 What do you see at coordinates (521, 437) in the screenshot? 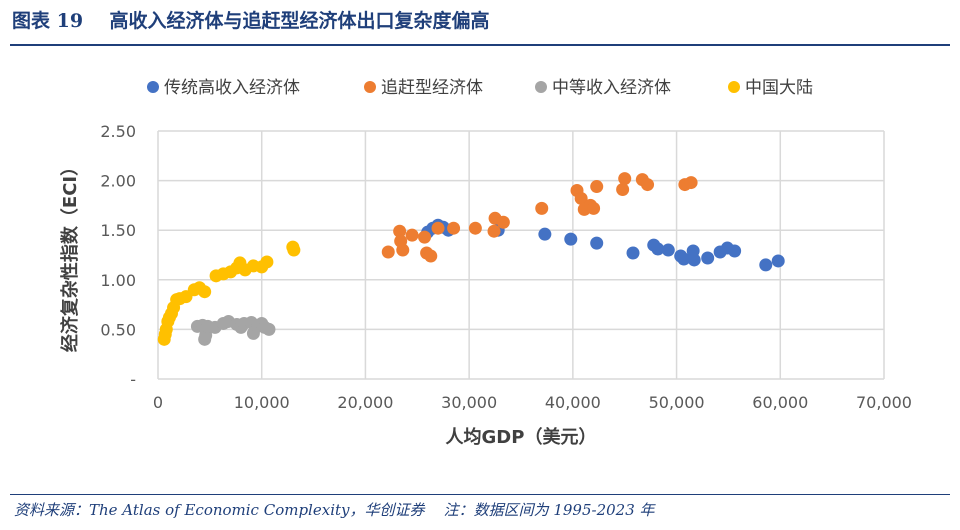
I see `x-axis-label: 人均GDP（美元）` at bounding box center [521, 437].